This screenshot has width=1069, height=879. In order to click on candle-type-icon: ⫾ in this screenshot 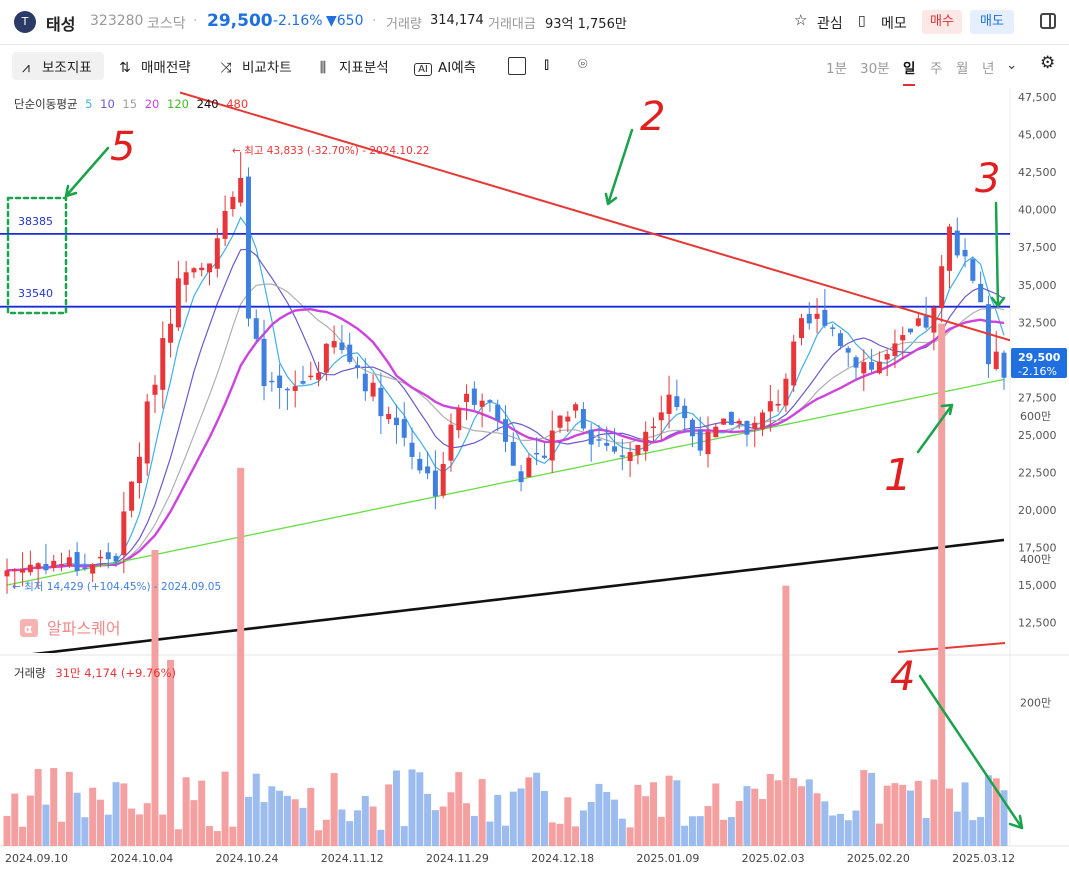, I will do `click(547, 63)`.